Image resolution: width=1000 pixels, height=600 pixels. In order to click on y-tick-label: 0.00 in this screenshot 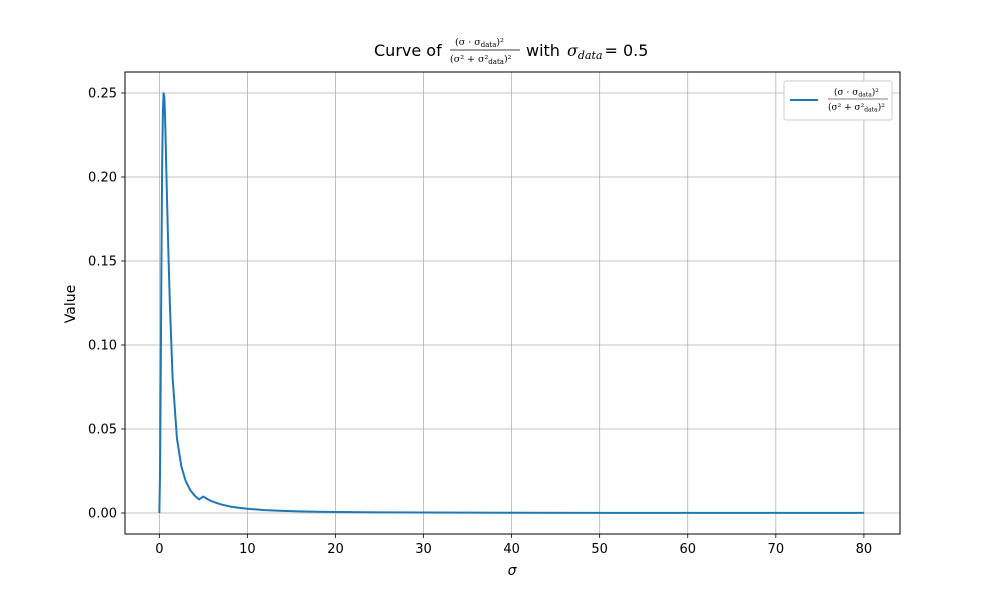, I will do `click(102, 514)`.